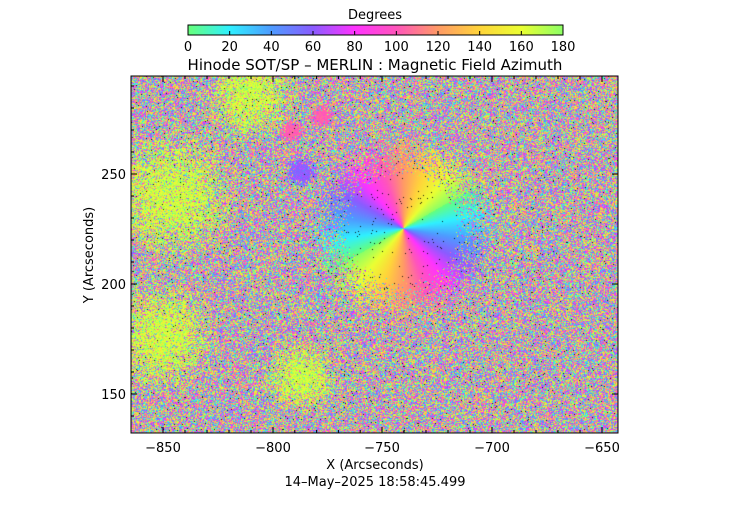 This screenshot has width=750, height=512. Describe the element at coordinates (382, 448) in the screenshot. I see `x-tick-label: −750` at that location.